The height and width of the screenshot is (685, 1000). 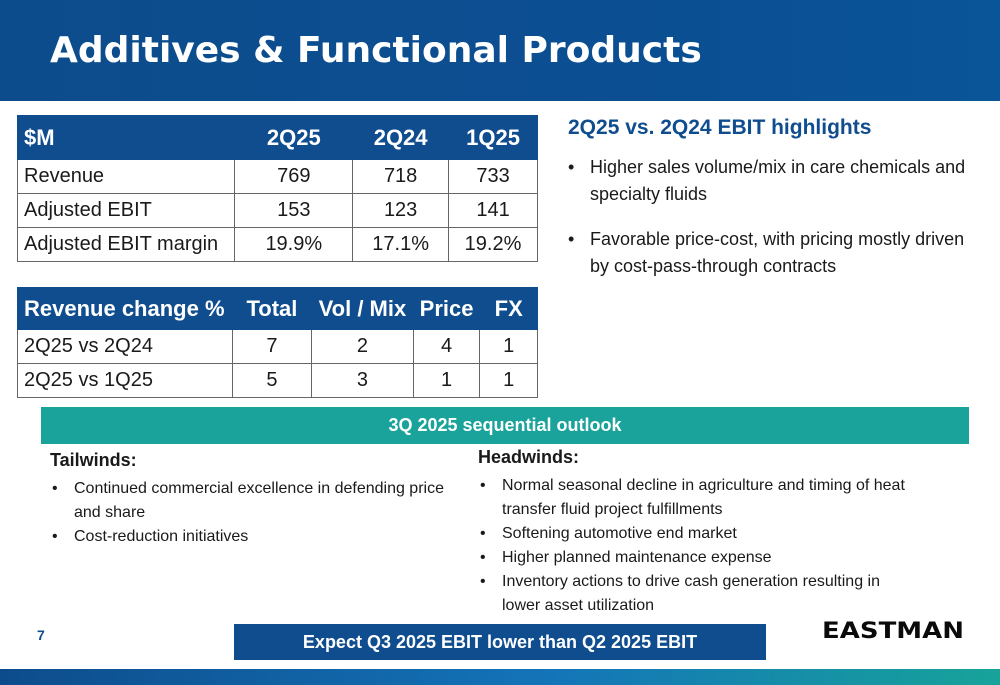 I want to click on table-cell: 17.1%, so click(x=401, y=244).